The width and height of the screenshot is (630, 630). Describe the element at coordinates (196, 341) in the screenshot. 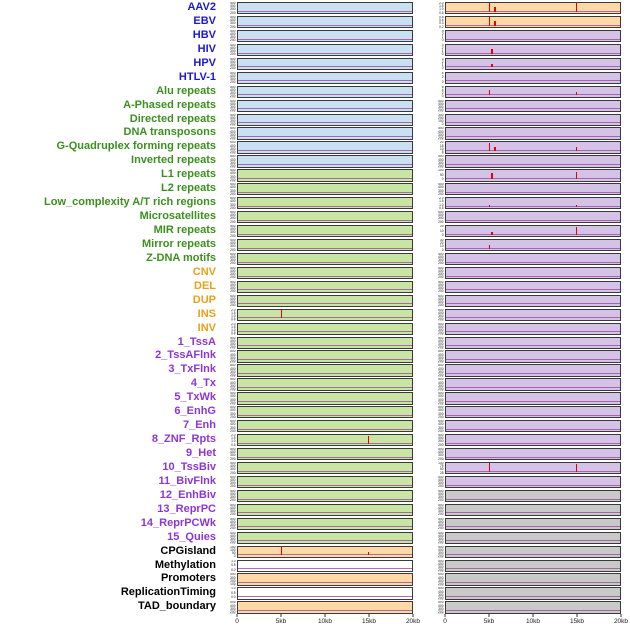

I see `track-label: 1_TssA` at that location.